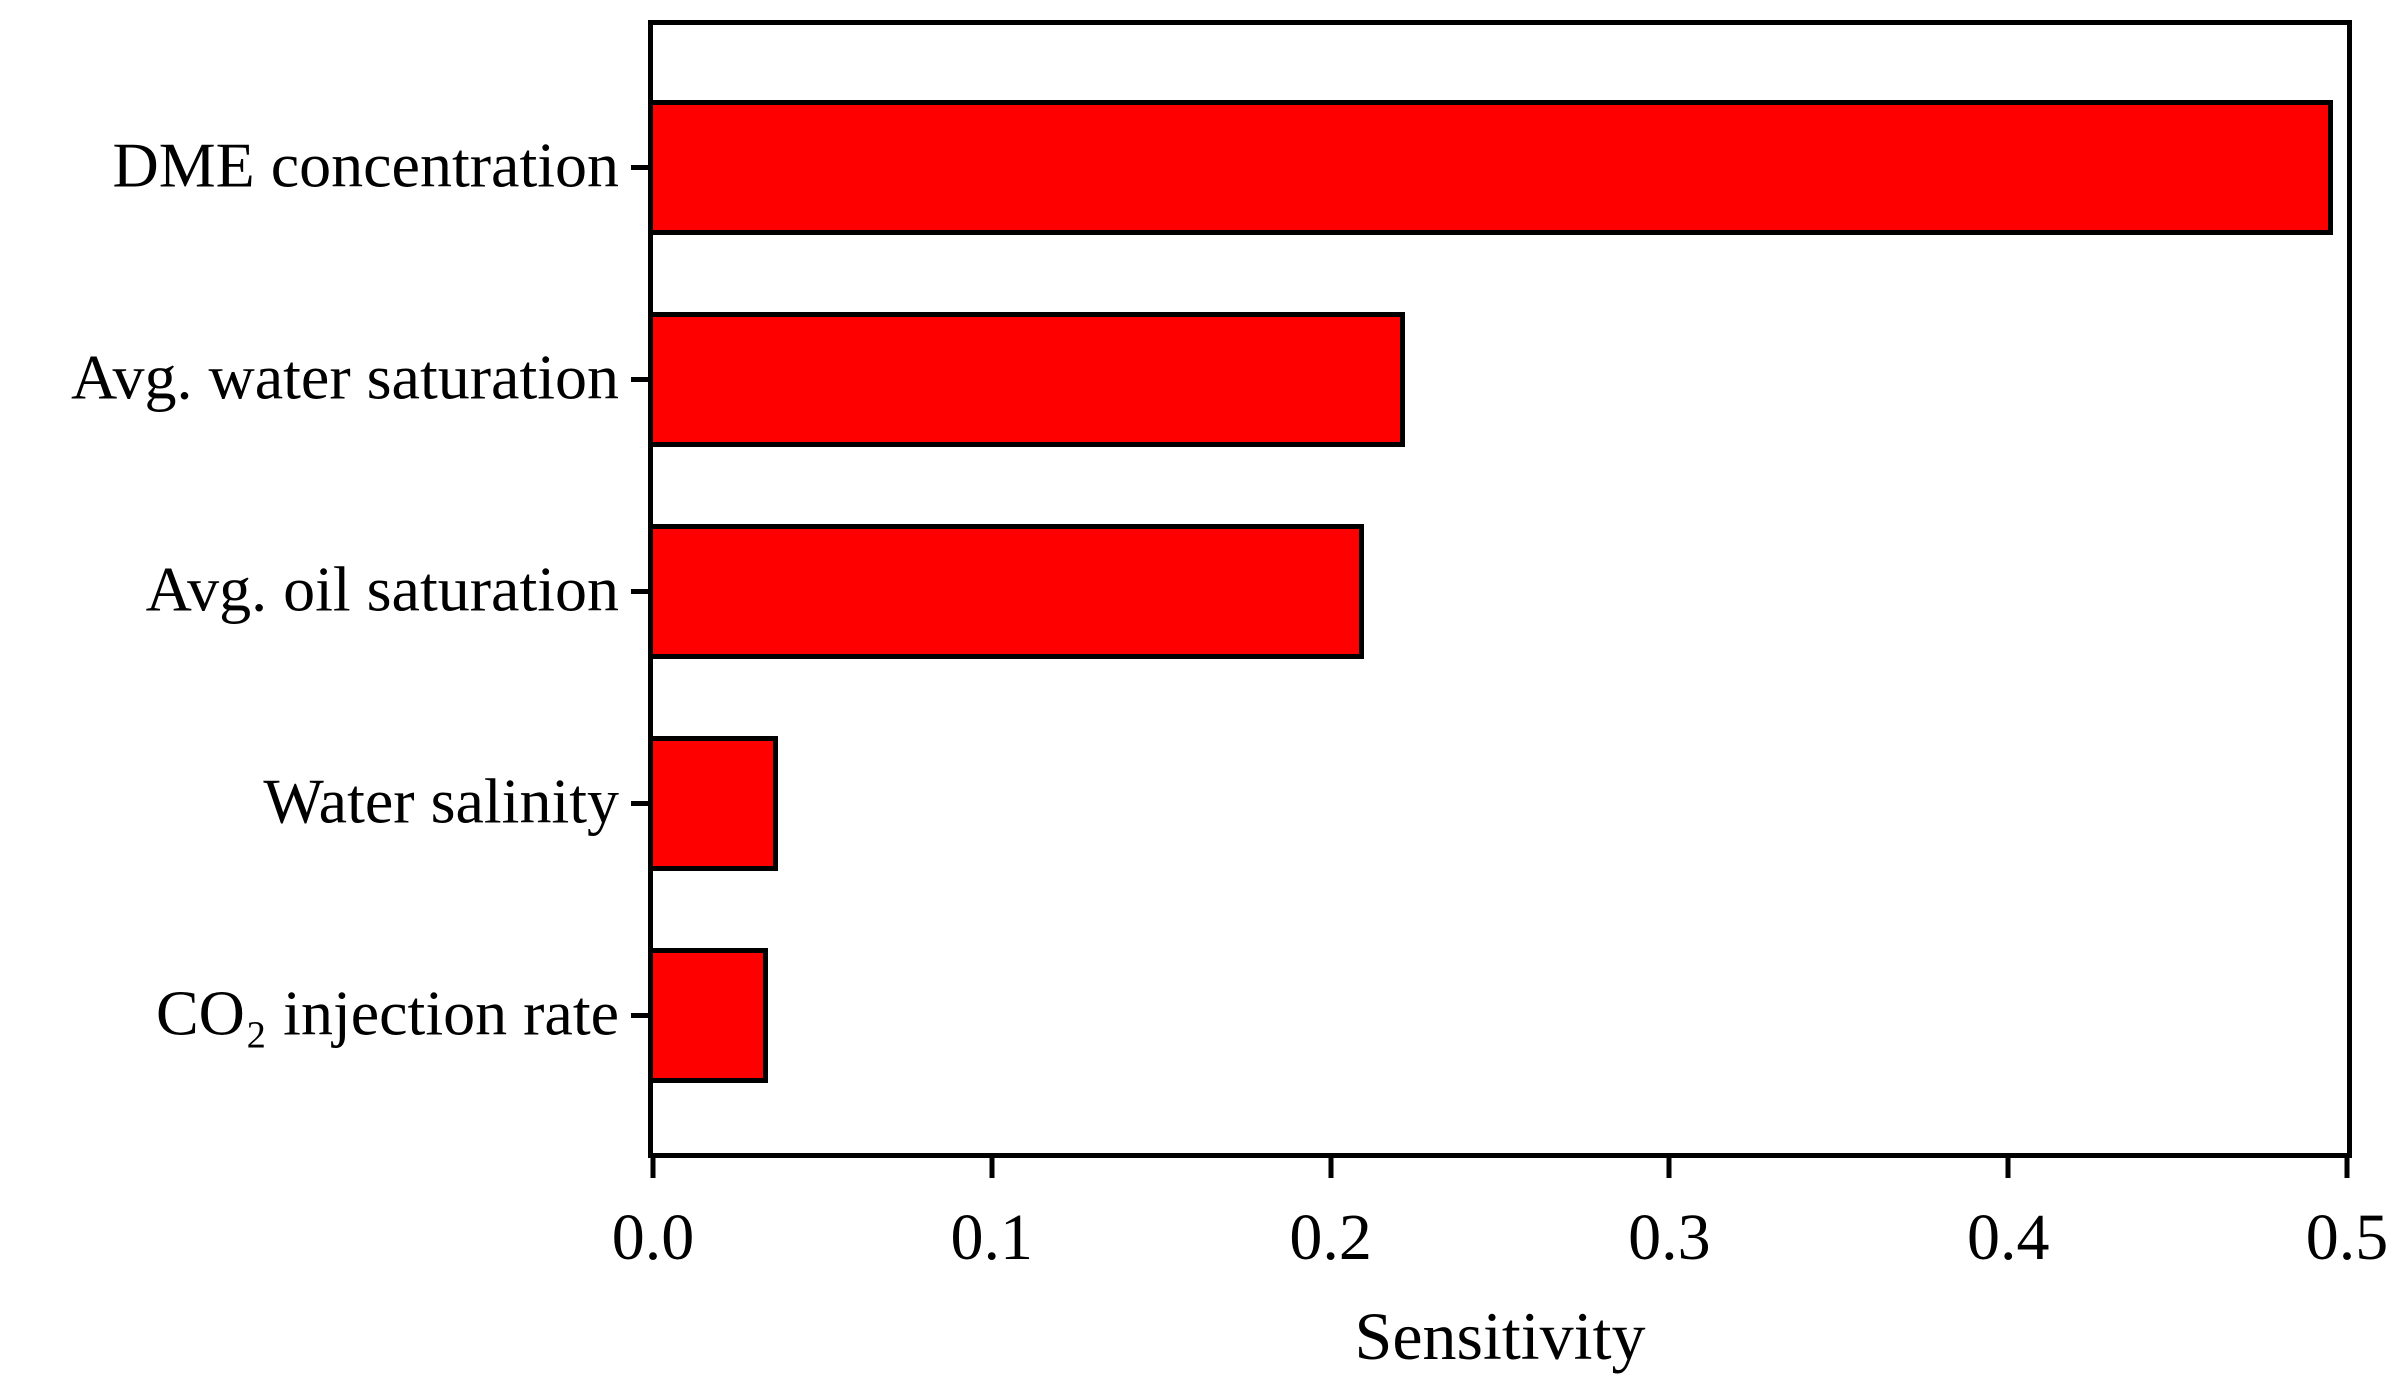  Describe the element at coordinates (1330, 1237) in the screenshot. I see `x-tick-label: 0.2` at that location.